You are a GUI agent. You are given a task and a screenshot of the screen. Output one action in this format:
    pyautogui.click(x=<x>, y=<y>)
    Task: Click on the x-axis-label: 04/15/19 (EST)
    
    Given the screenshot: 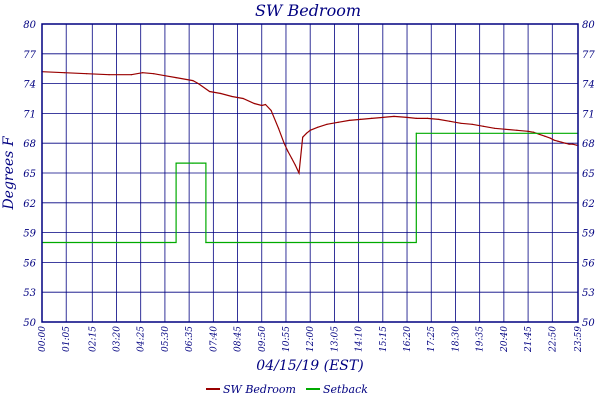 What is the action you would take?
    pyautogui.click(x=309, y=366)
    